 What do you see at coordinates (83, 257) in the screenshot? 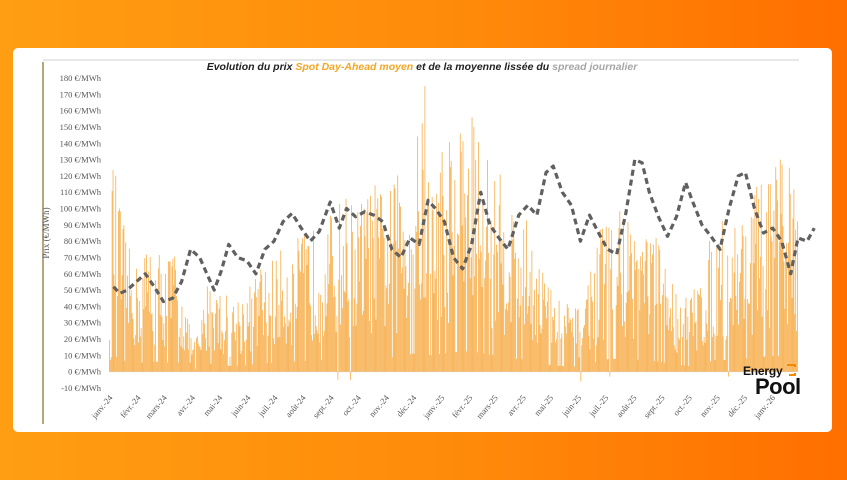
I see `y-tick-label: 70 €/MWh` at bounding box center [83, 257].